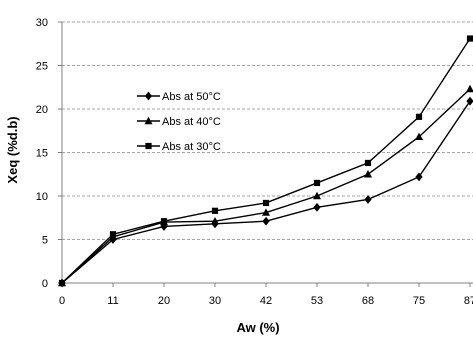  What do you see at coordinates (42, 197) in the screenshot?
I see `y-tick-label: 10` at bounding box center [42, 197].